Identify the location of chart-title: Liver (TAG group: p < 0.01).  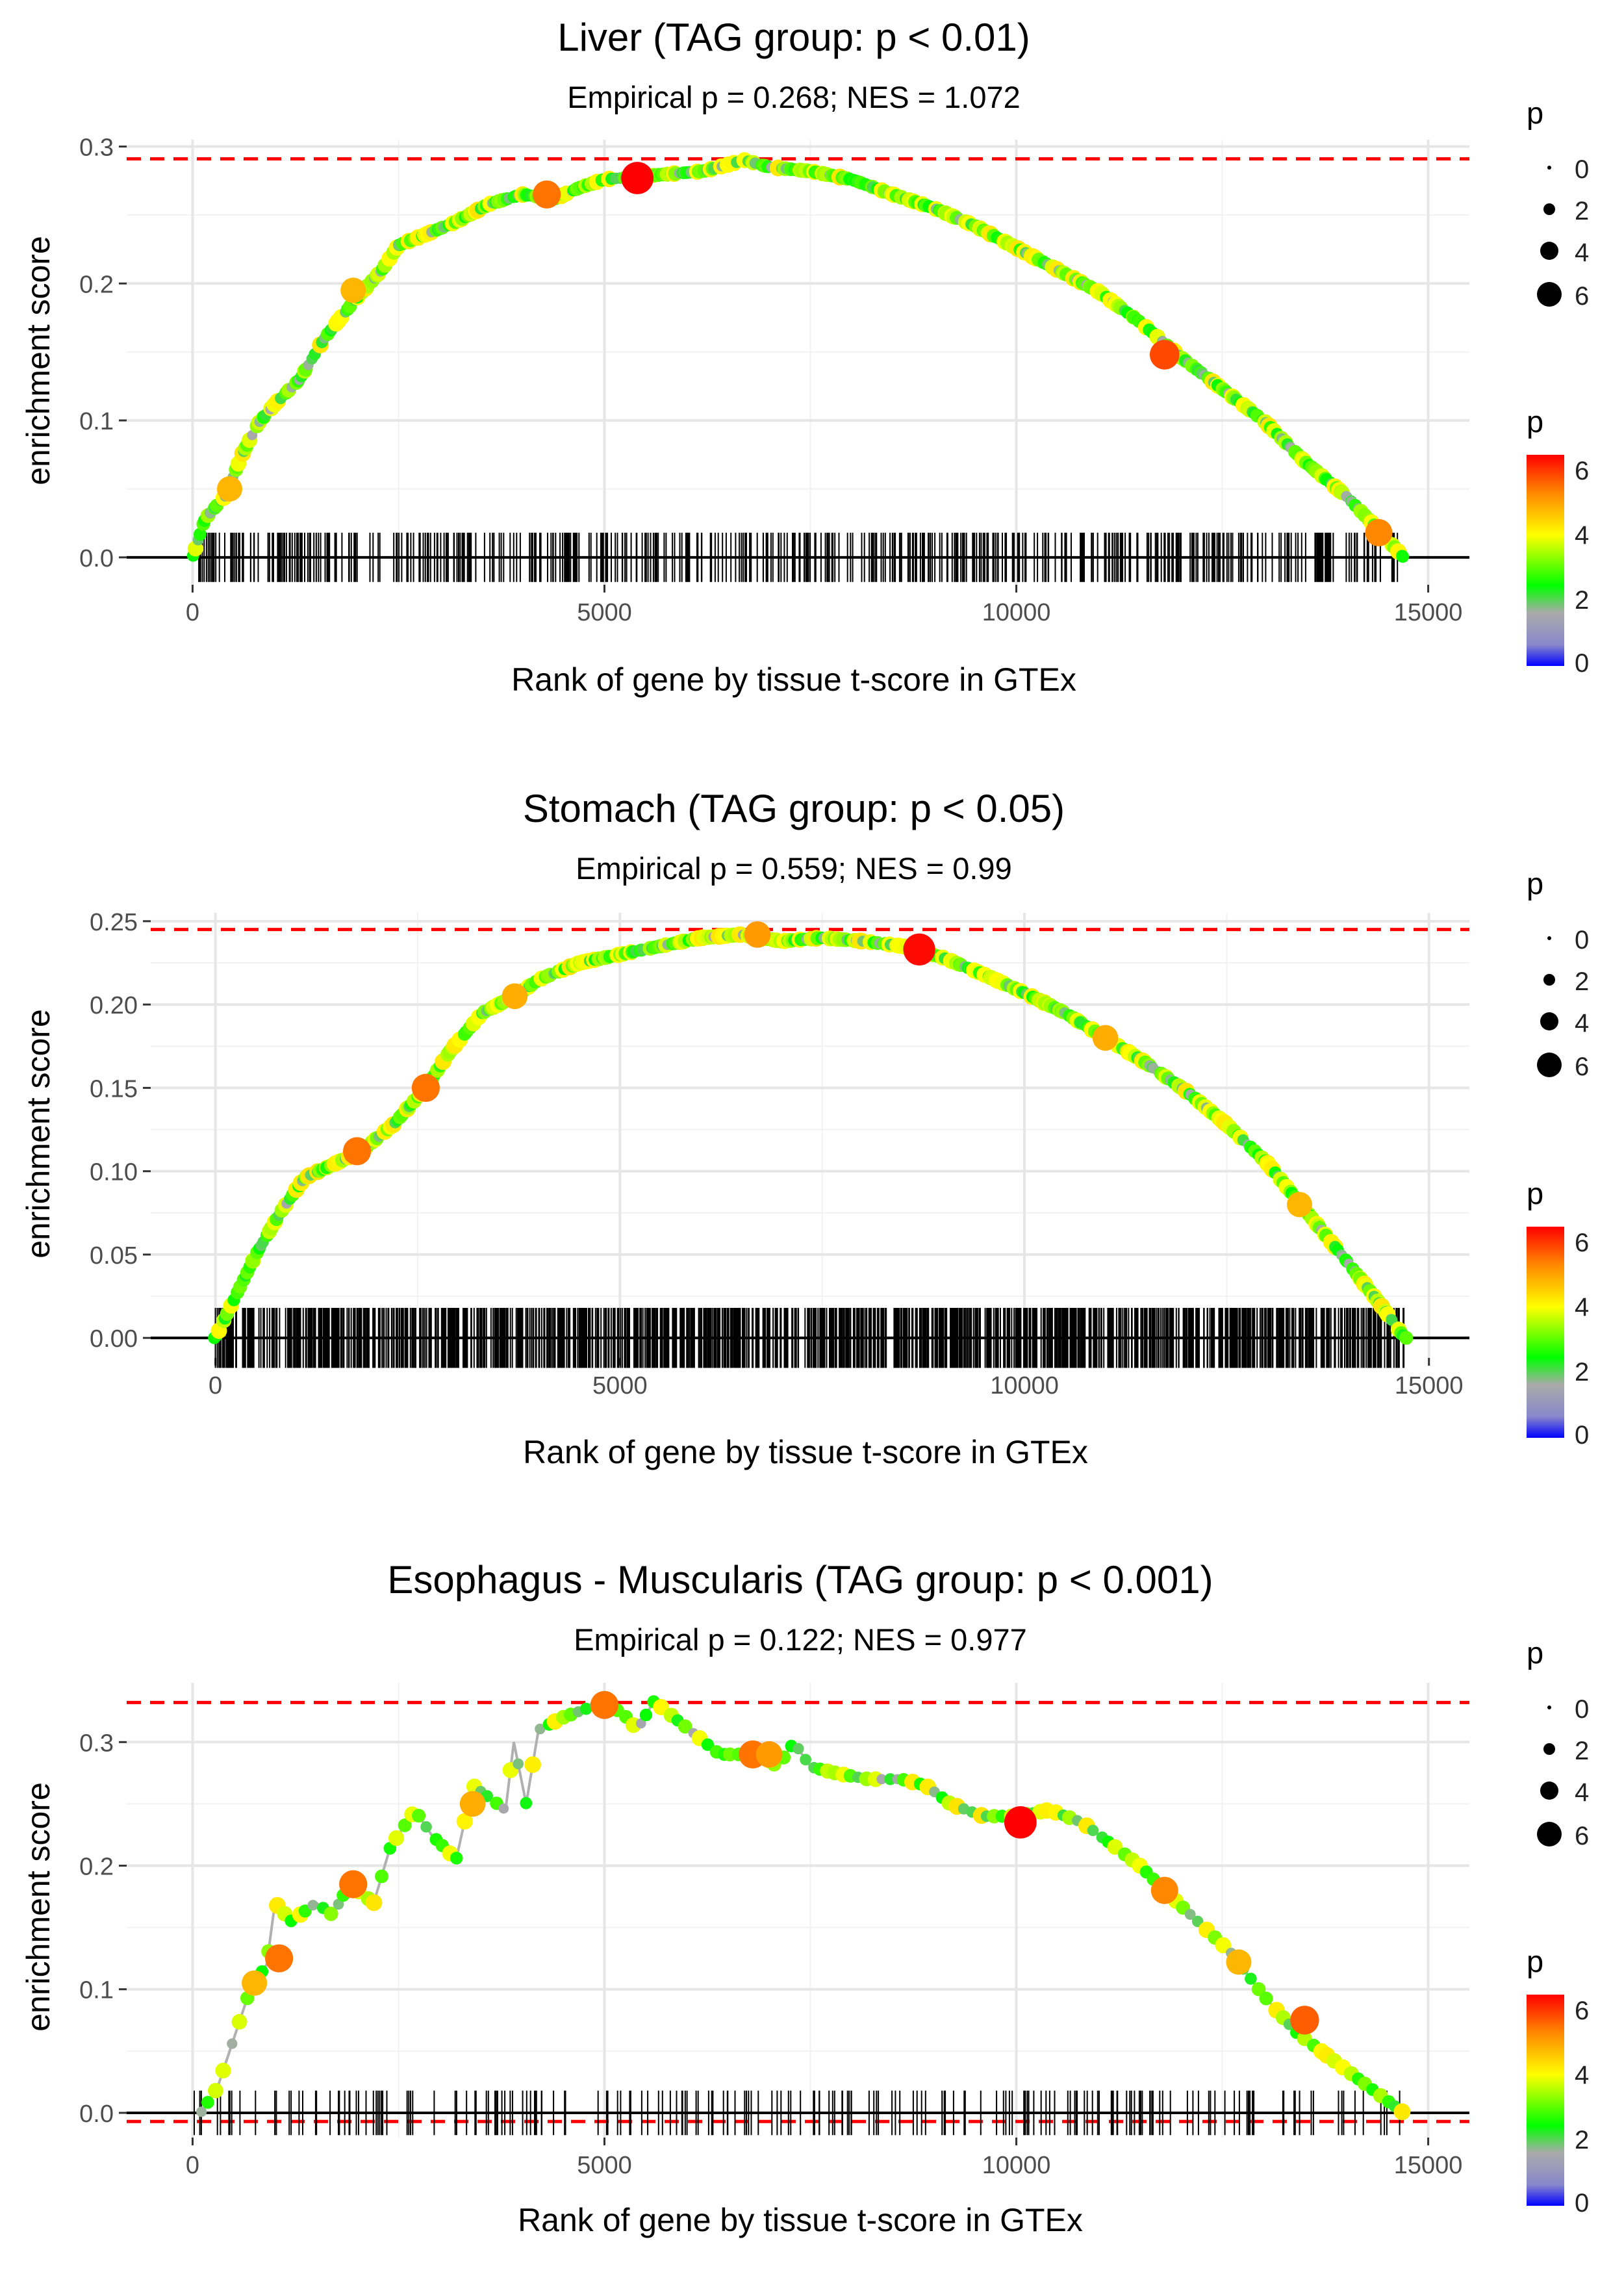
(793, 37).